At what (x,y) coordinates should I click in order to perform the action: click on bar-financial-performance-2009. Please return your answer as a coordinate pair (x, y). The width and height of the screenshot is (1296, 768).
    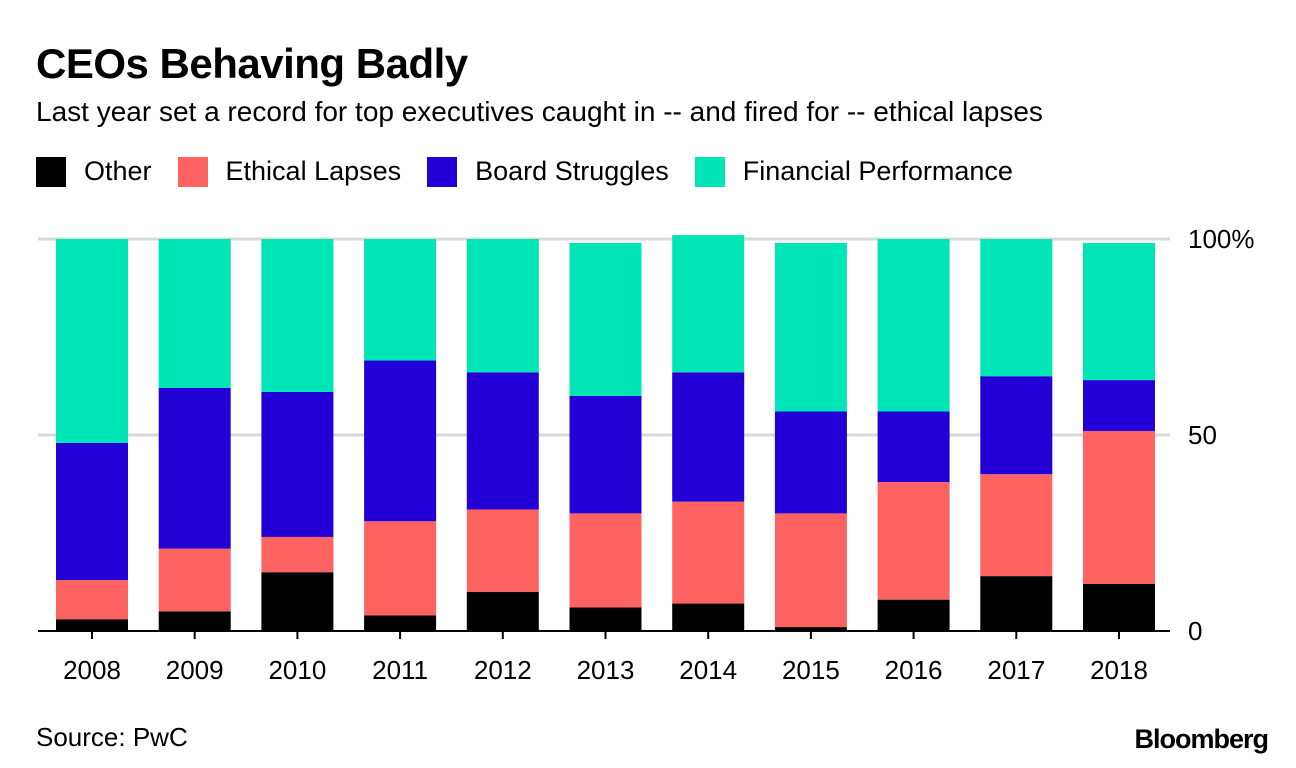
    Looking at the image, I should click on (194, 313).